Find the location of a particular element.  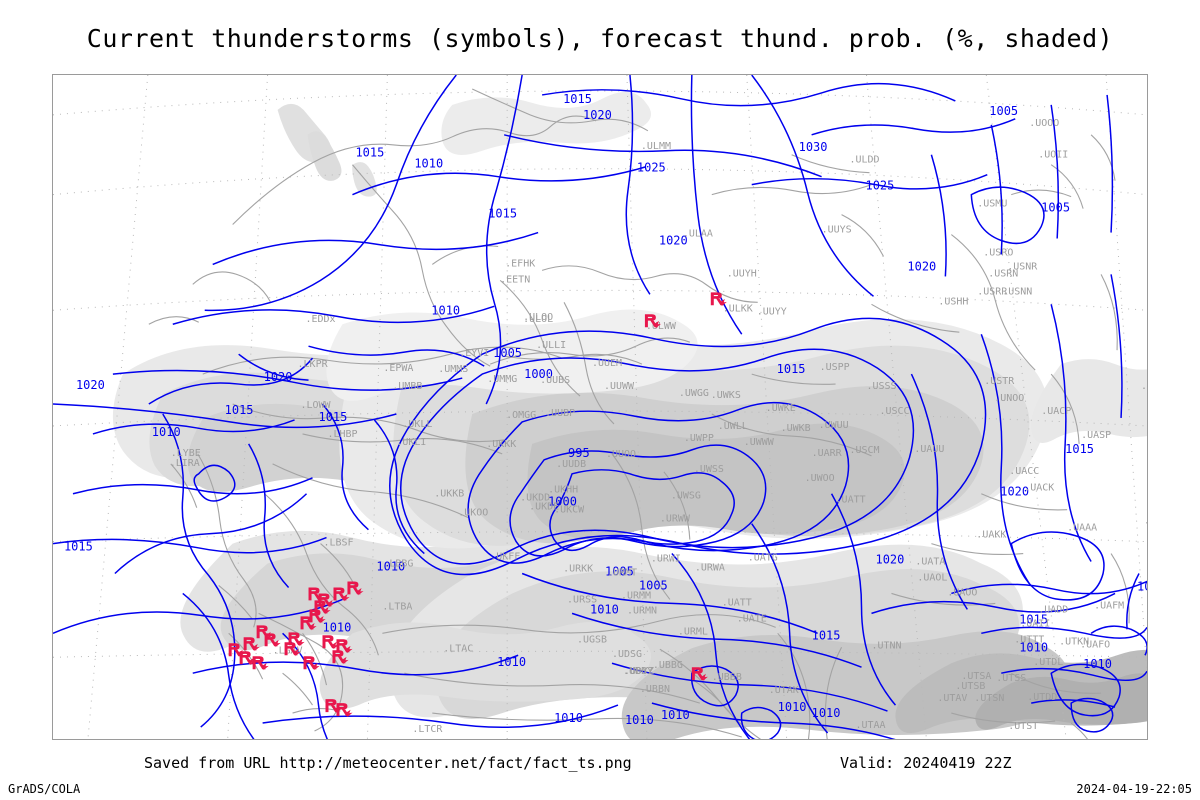

svg-text: .UACK is located at coordinates (1039, 488).